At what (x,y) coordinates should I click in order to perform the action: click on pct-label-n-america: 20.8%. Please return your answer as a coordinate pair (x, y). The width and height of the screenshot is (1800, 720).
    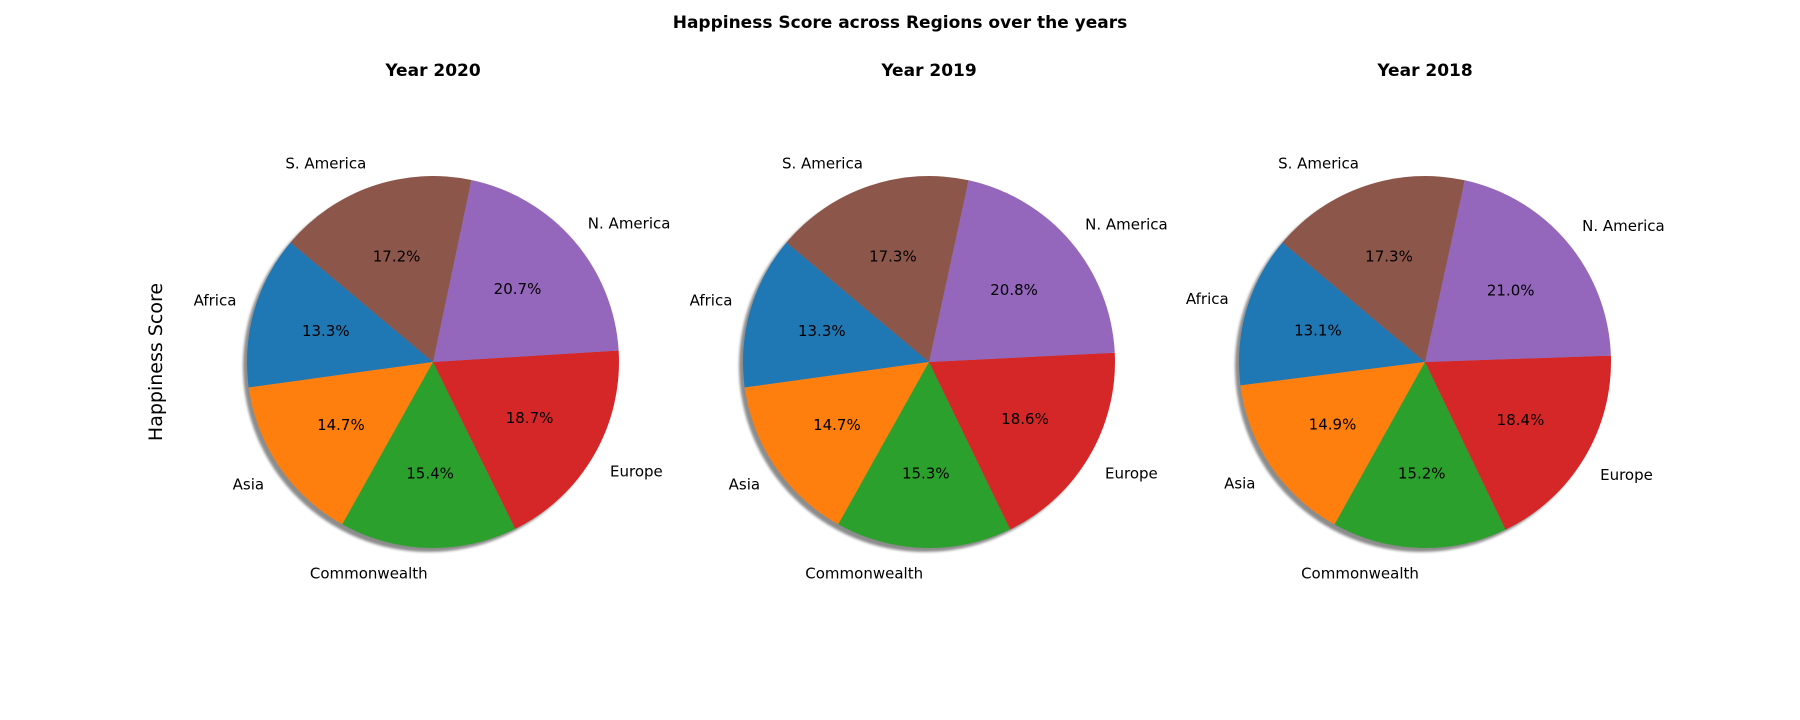
    Looking at the image, I should click on (1014, 290).